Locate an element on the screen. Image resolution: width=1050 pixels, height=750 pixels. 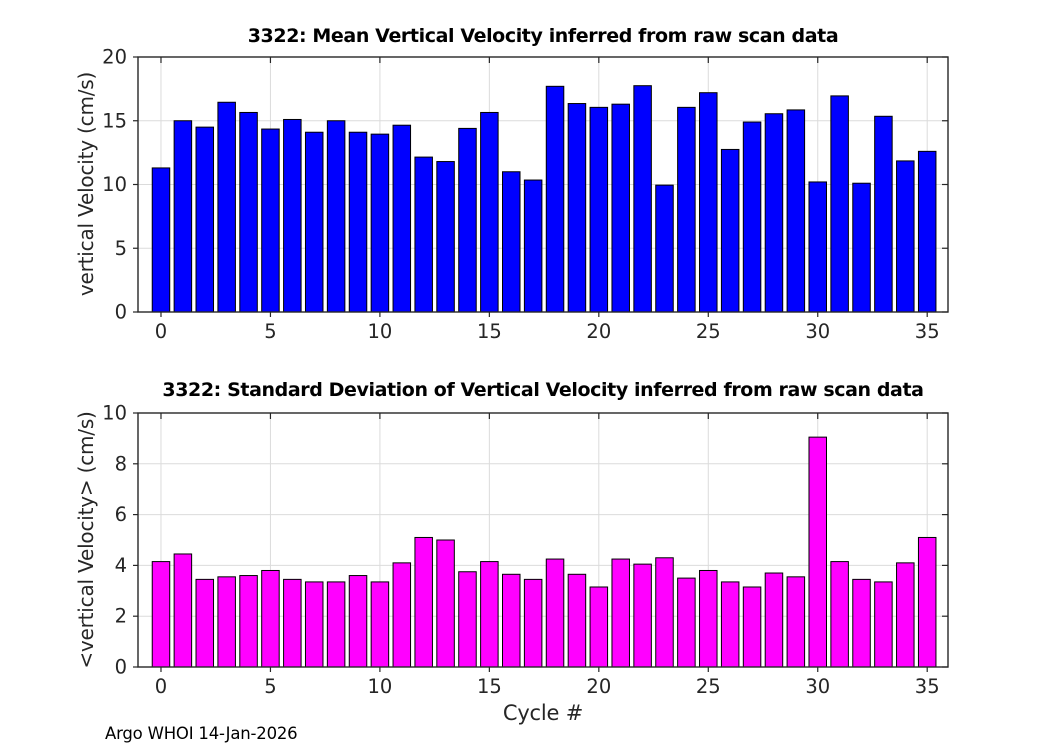
y-tick-label: 5 is located at coordinates (121, 248).